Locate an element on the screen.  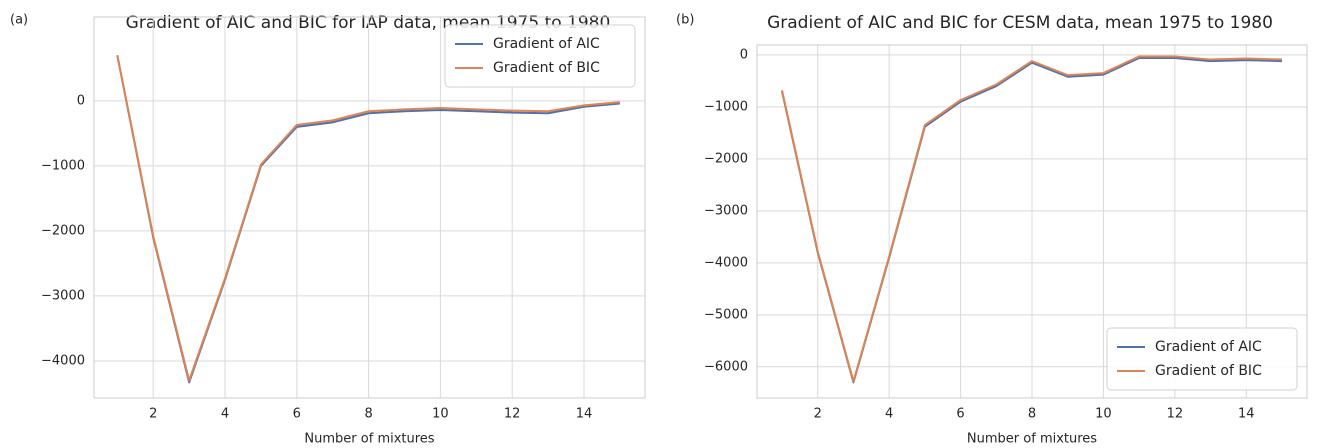
y-tick-label: −6000 is located at coordinates (726, 366).